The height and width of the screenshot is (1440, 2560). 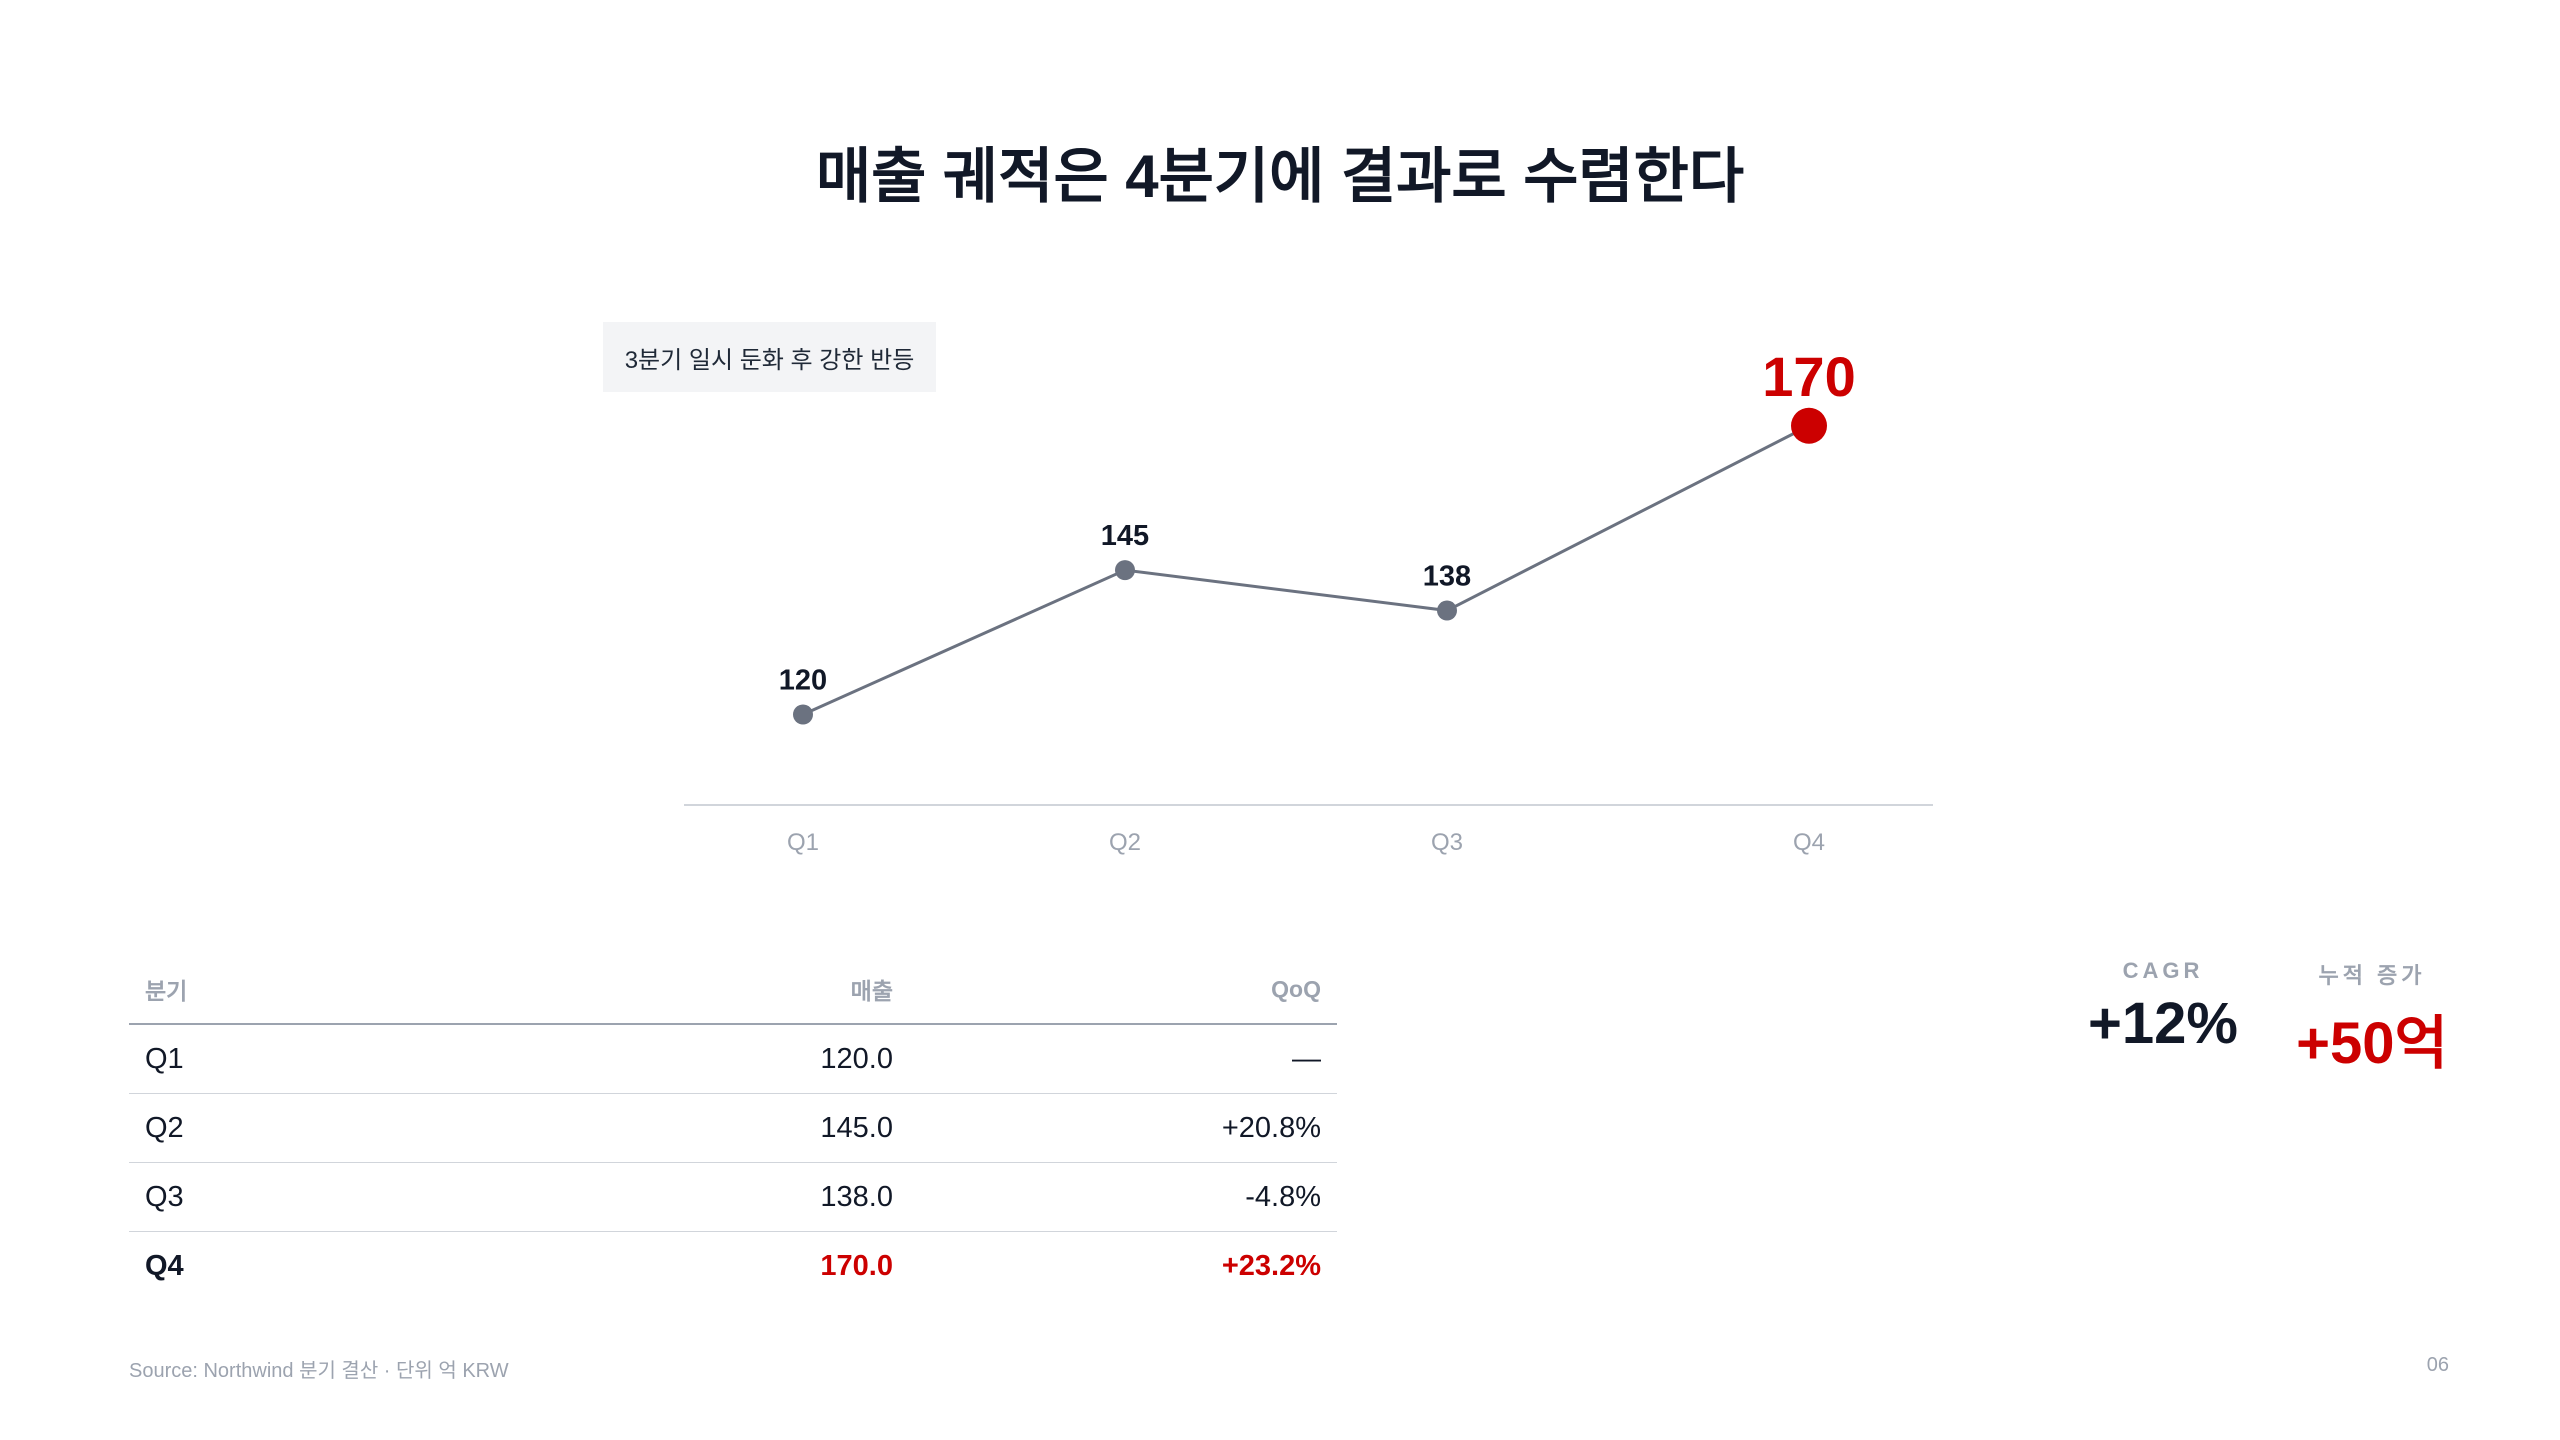 I want to click on header-qoq: QoQ, so click(x=1123, y=990).